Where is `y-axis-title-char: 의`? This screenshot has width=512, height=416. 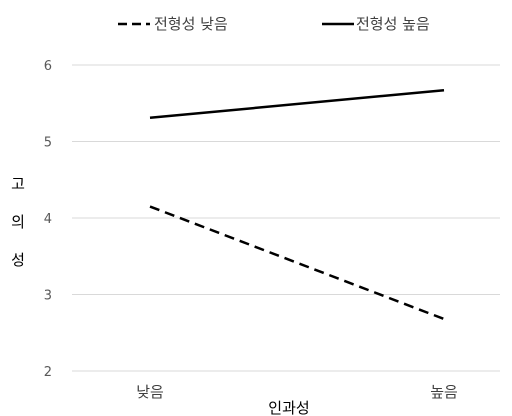 y-axis-title-char: 의 is located at coordinates (18, 222).